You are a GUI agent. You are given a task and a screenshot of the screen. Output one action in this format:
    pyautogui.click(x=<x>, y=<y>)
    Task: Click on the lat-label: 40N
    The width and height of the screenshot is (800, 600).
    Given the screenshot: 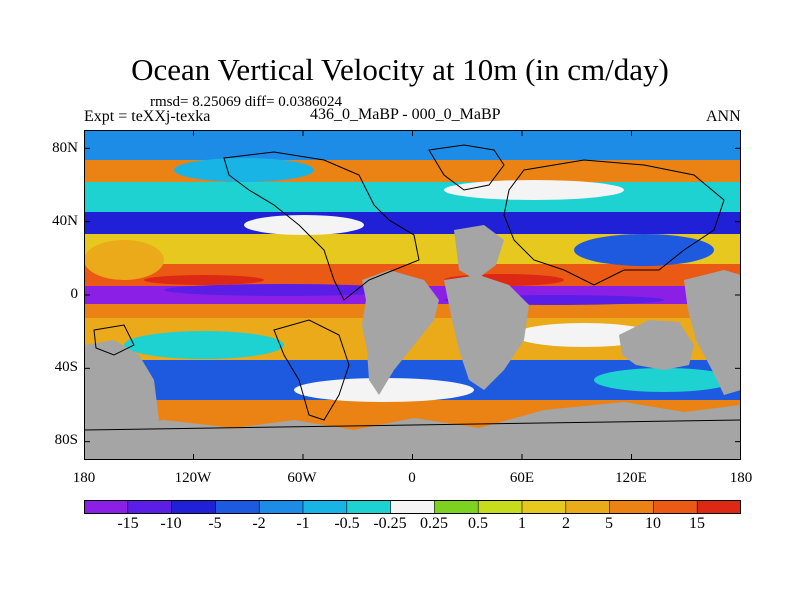 What is the action you would take?
    pyautogui.click(x=65, y=221)
    